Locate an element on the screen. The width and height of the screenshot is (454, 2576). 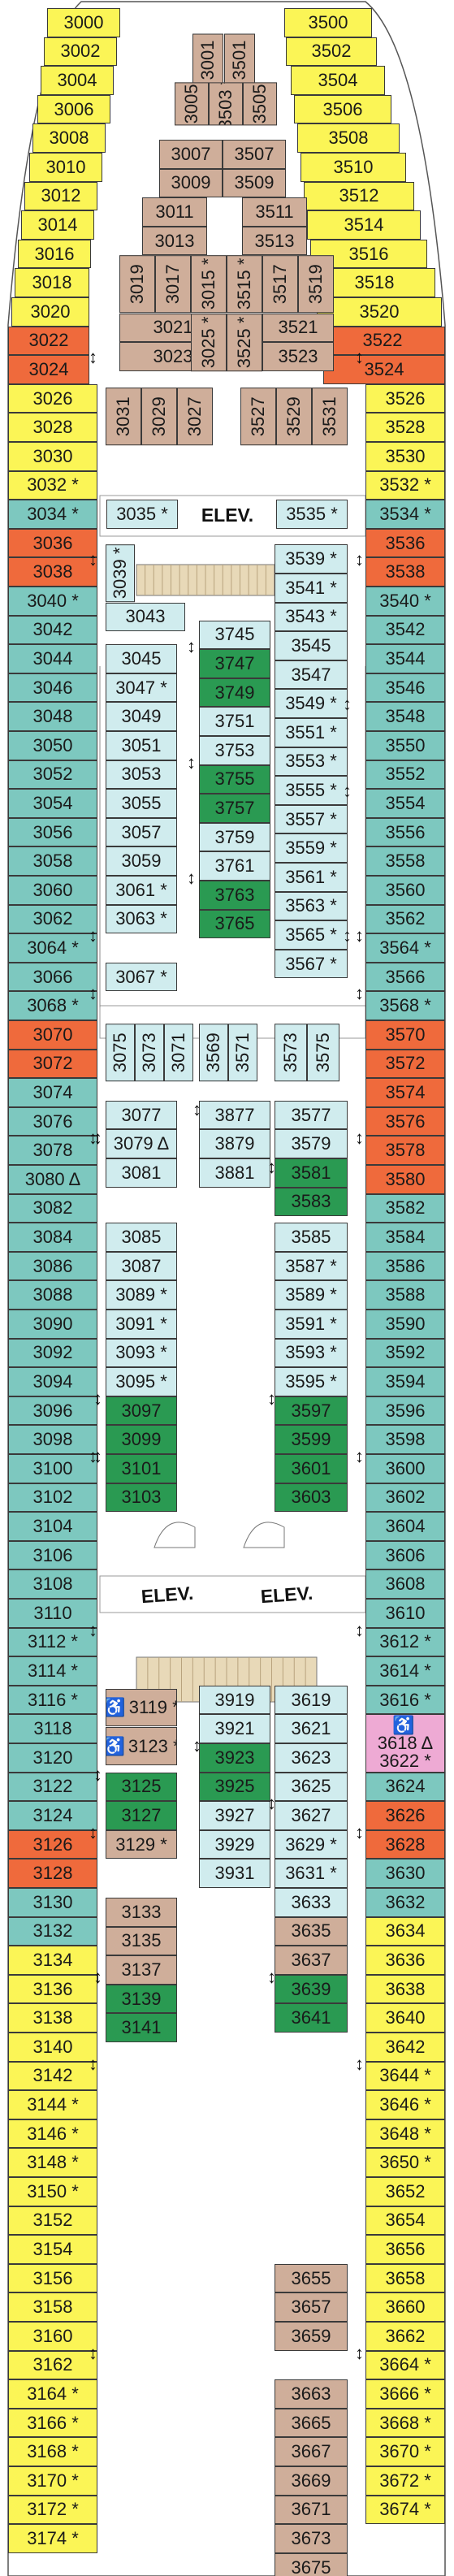
cabin-3562: 3562 is located at coordinates (405, 919).